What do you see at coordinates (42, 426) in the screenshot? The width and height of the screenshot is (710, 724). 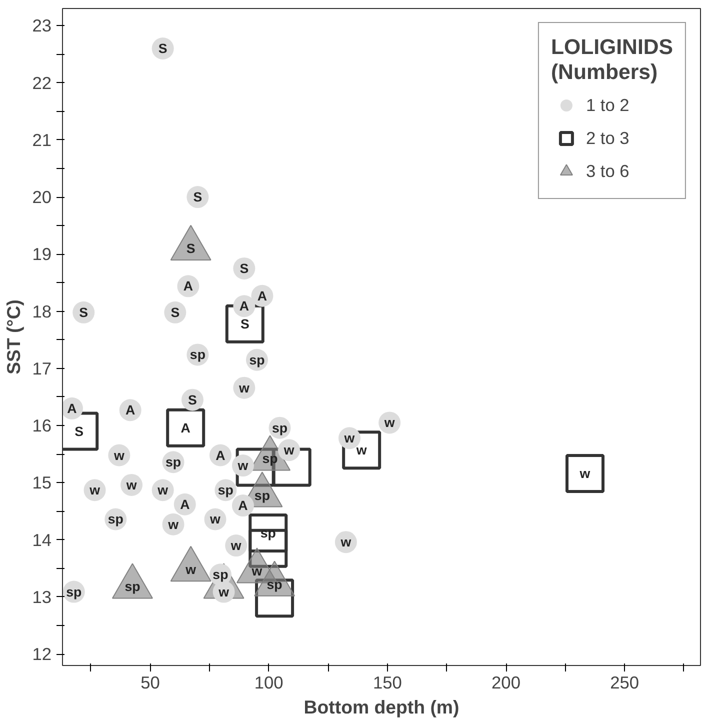 I see `y-tick-label: 16` at bounding box center [42, 426].